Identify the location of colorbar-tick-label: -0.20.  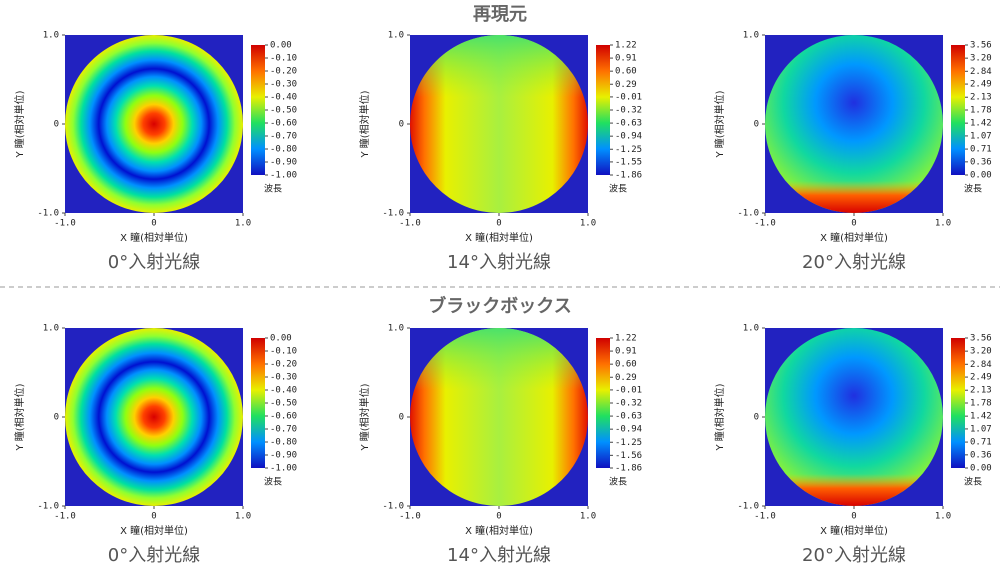
(283, 365).